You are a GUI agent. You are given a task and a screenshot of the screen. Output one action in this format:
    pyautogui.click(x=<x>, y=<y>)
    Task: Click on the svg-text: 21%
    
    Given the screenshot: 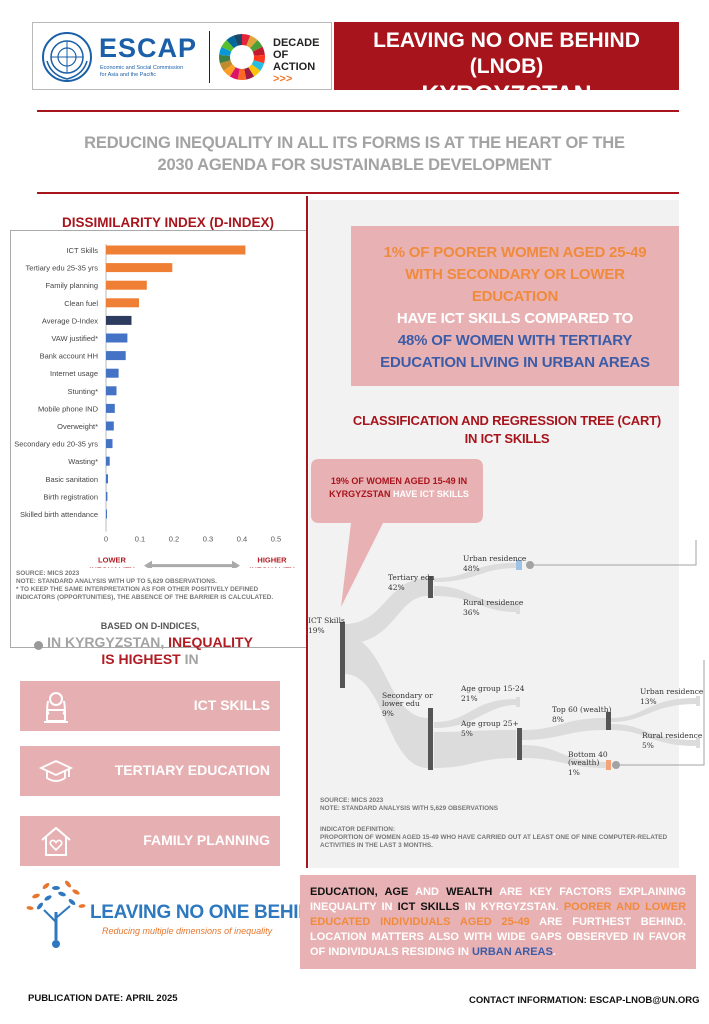 What is the action you would take?
    pyautogui.click(x=469, y=698)
    